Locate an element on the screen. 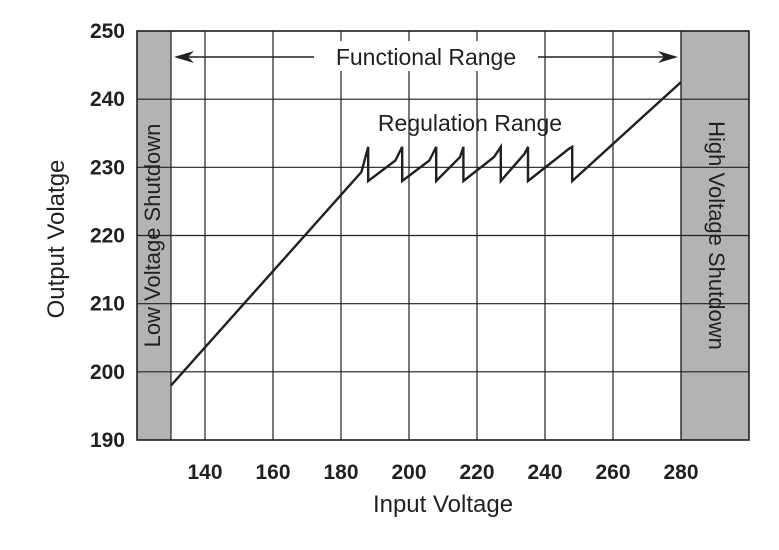  x-tick-label: 180 is located at coordinates (340, 472).